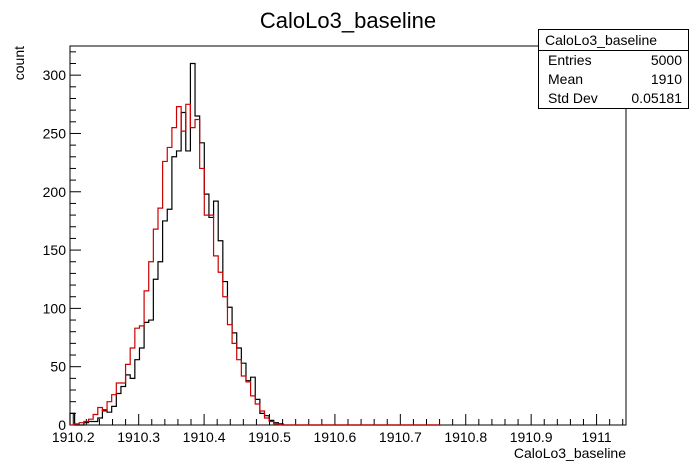 The width and height of the screenshot is (696, 472). Describe the element at coordinates (55, 250) in the screenshot. I see `y-tick-label: 150` at that location.